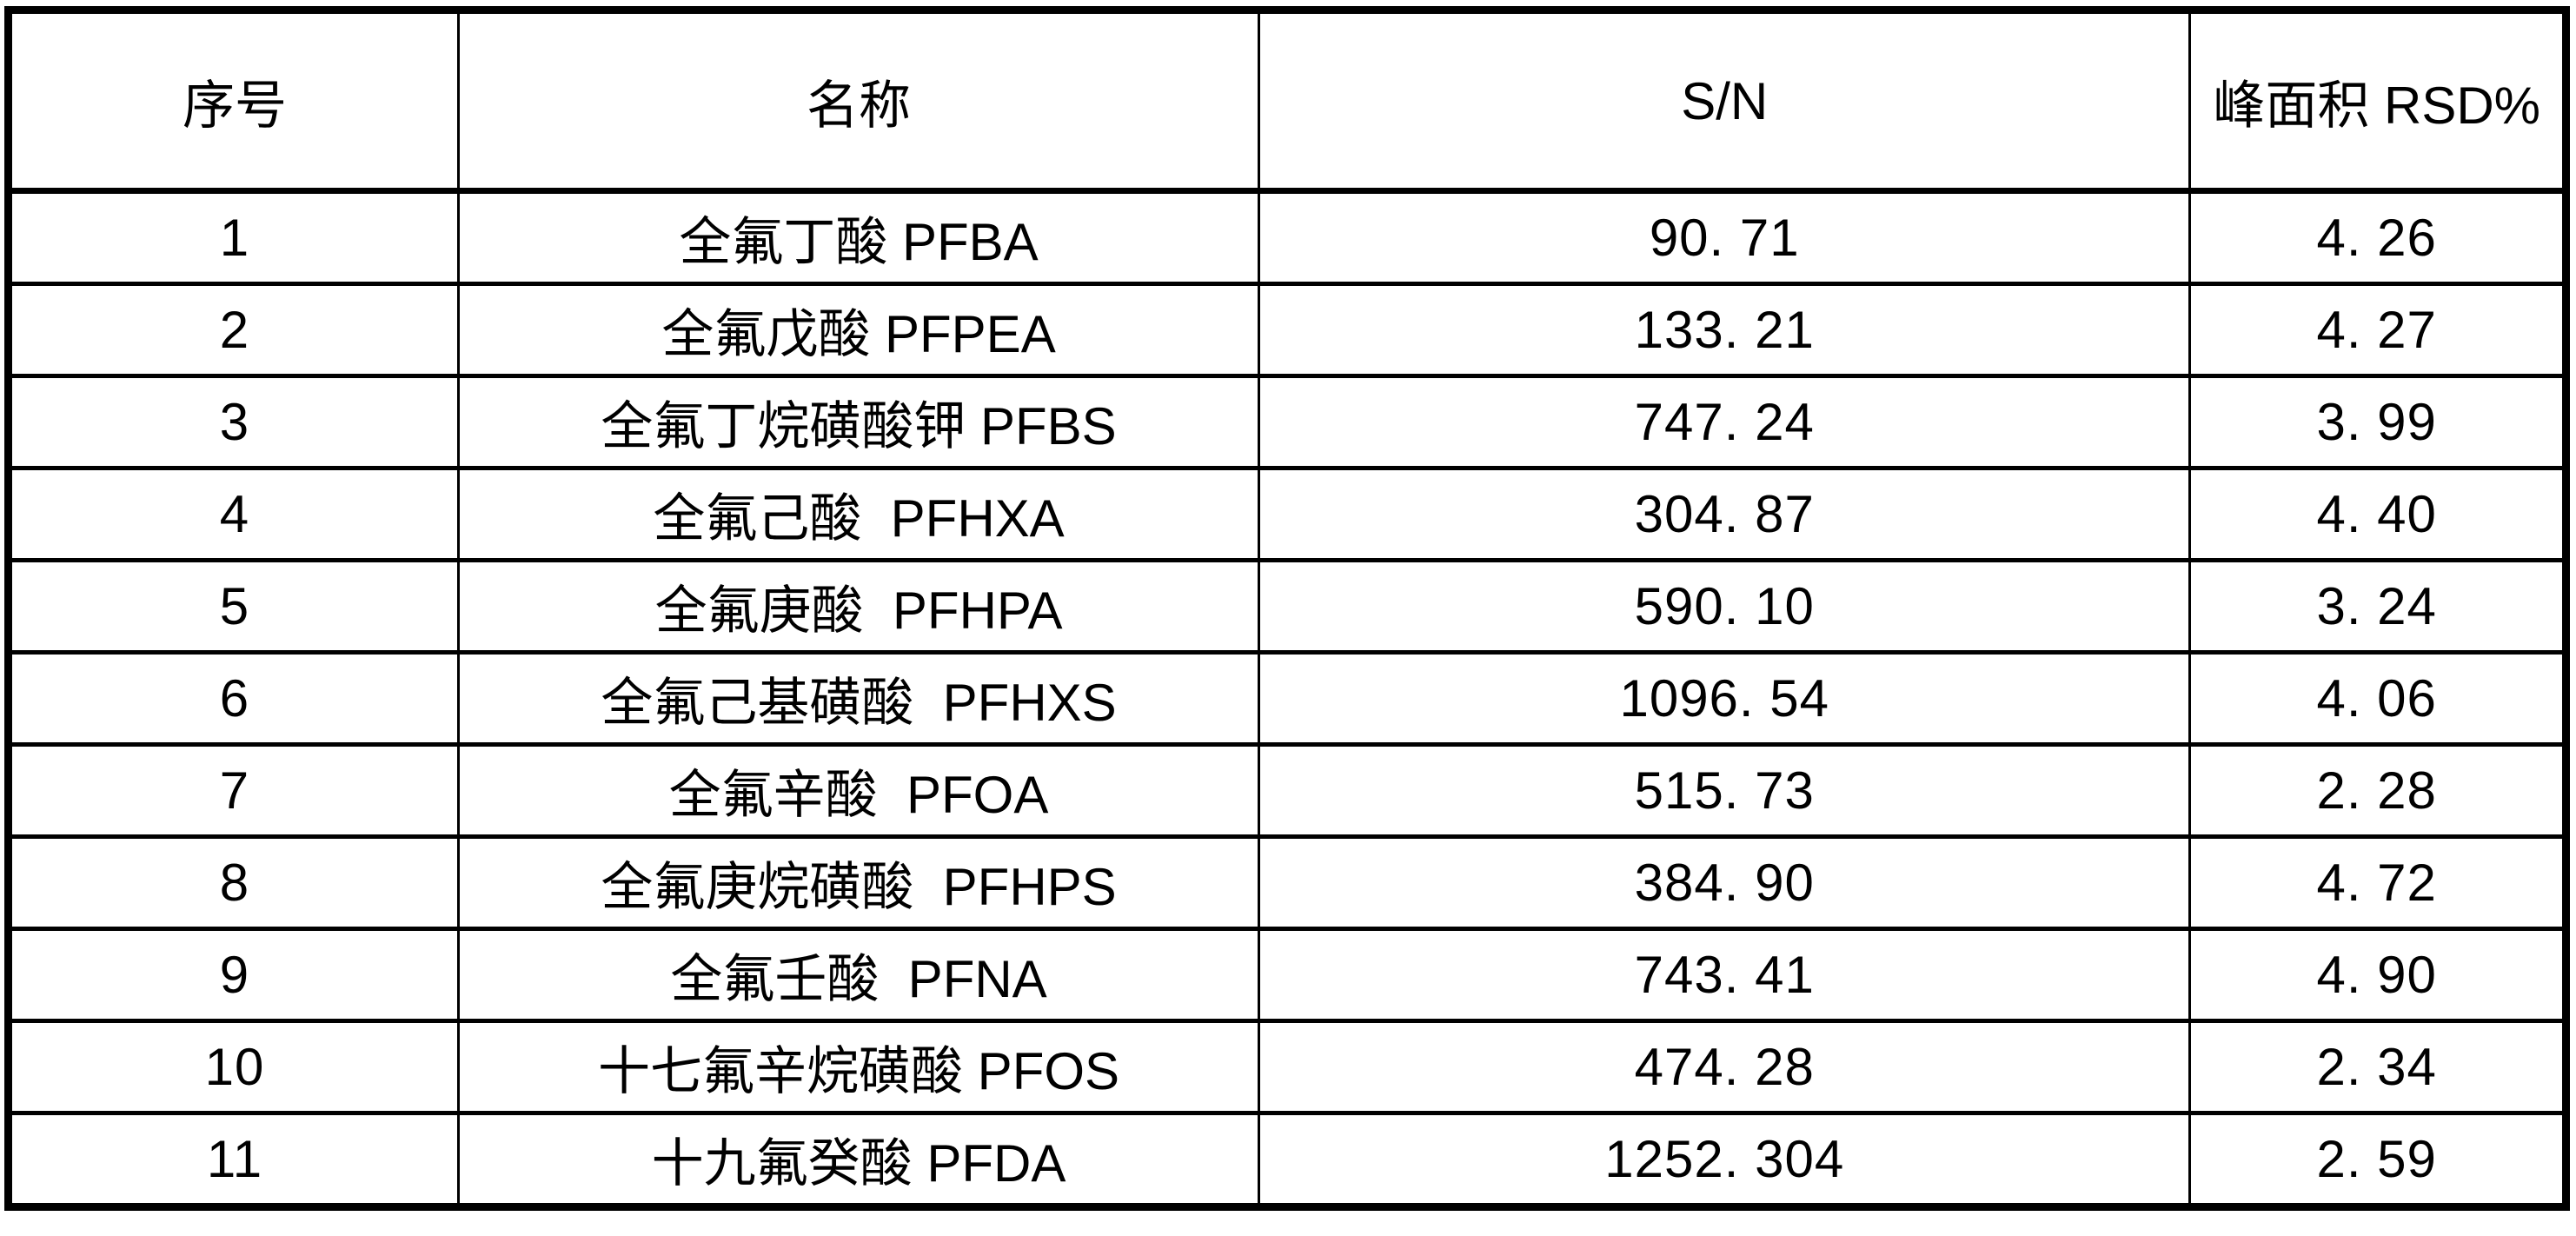 This screenshot has width=2576, height=1236. I want to click on header-sn: S/N, so click(1725, 101).